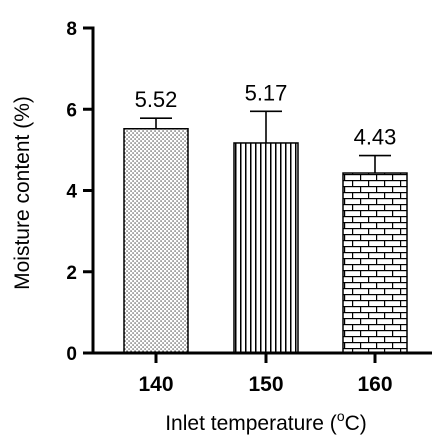  Describe the element at coordinates (156, 99) in the screenshot. I see `data-label: 5.52` at that location.